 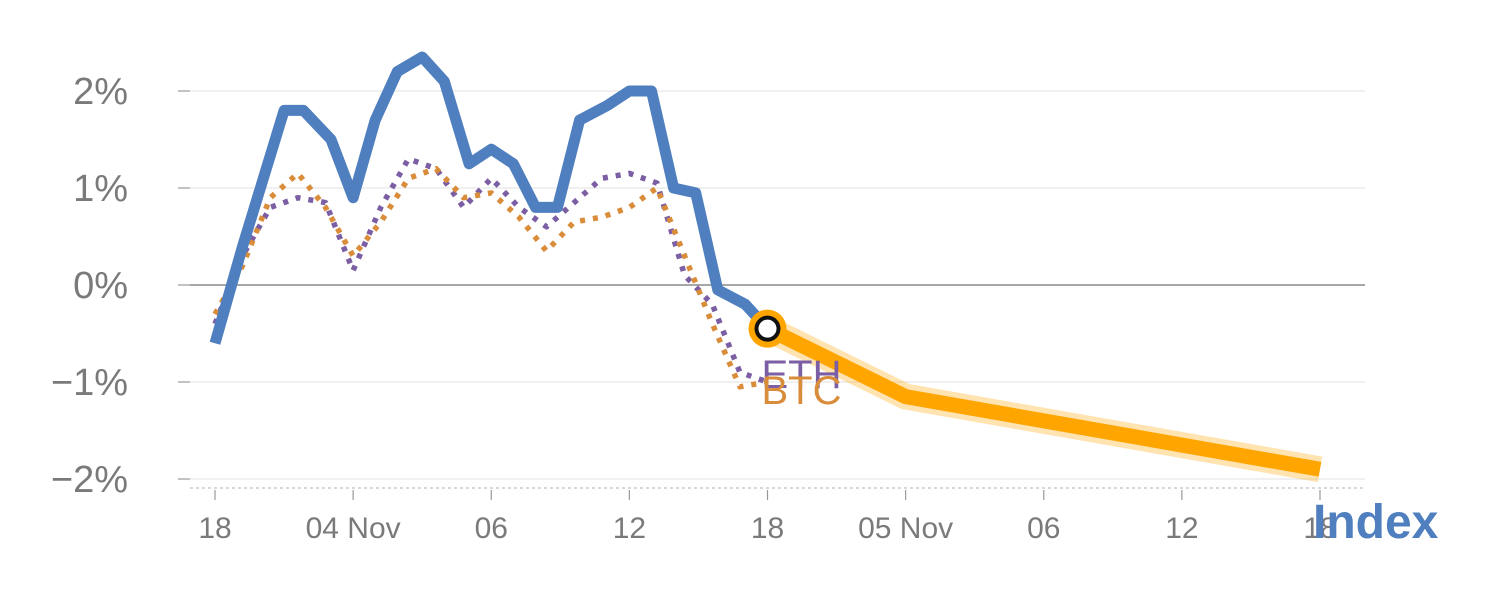 I want to click on y-tick-label: −1%, so click(x=89, y=383).